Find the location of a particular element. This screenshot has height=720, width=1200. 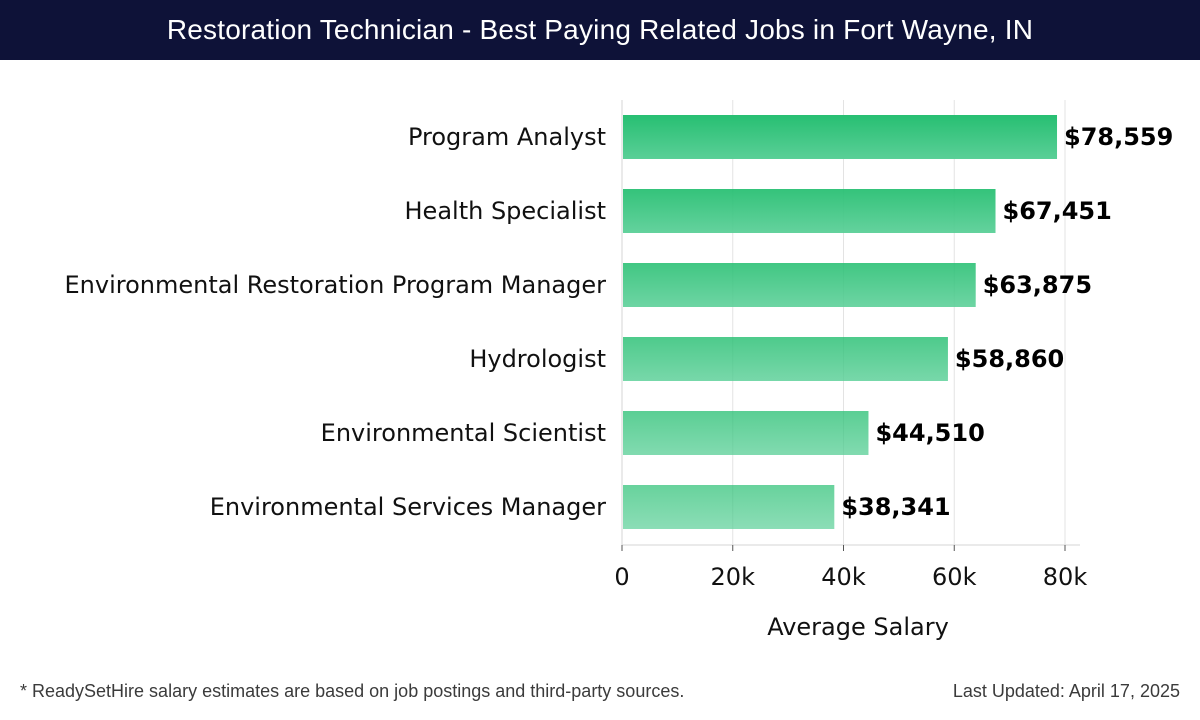

category-label: Hydrologist is located at coordinates (537, 359).